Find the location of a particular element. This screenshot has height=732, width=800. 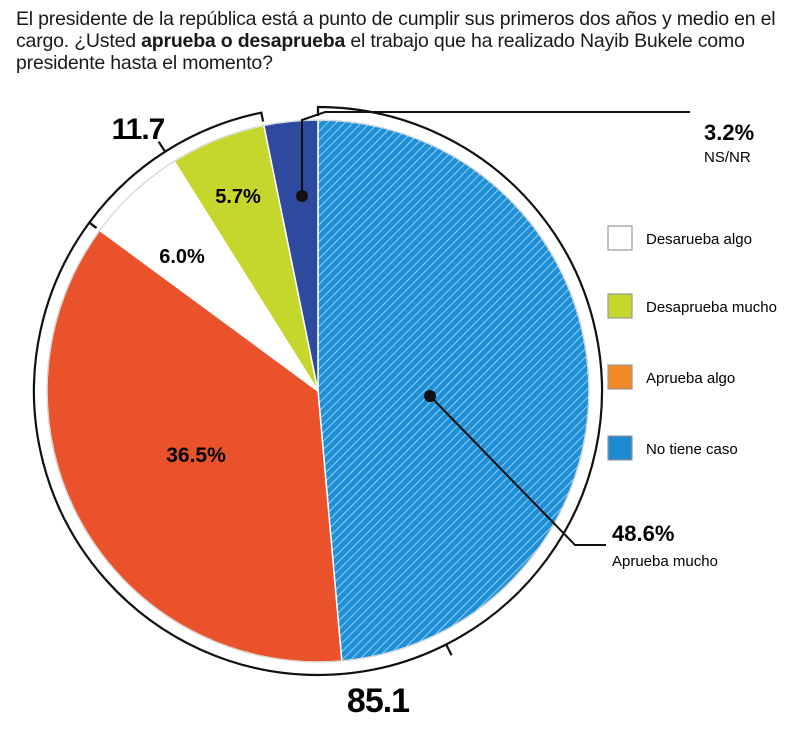

group-total-disapprove: 11.7 is located at coordinates (138, 129).